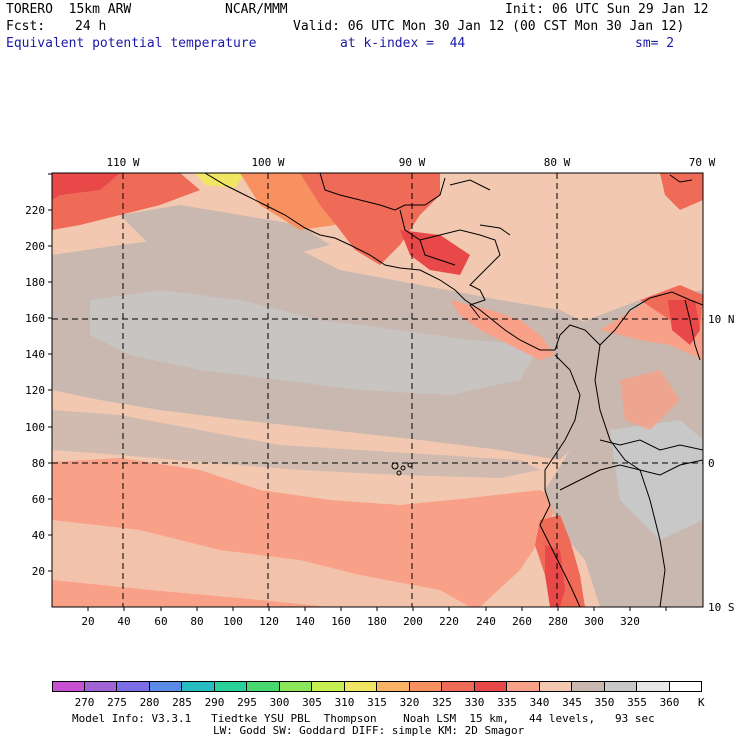 This screenshot has height=740, width=740. What do you see at coordinates (91, 26) in the screenshot?
I see `forecast-hour: 24 h` at bounding box center [91, 26].